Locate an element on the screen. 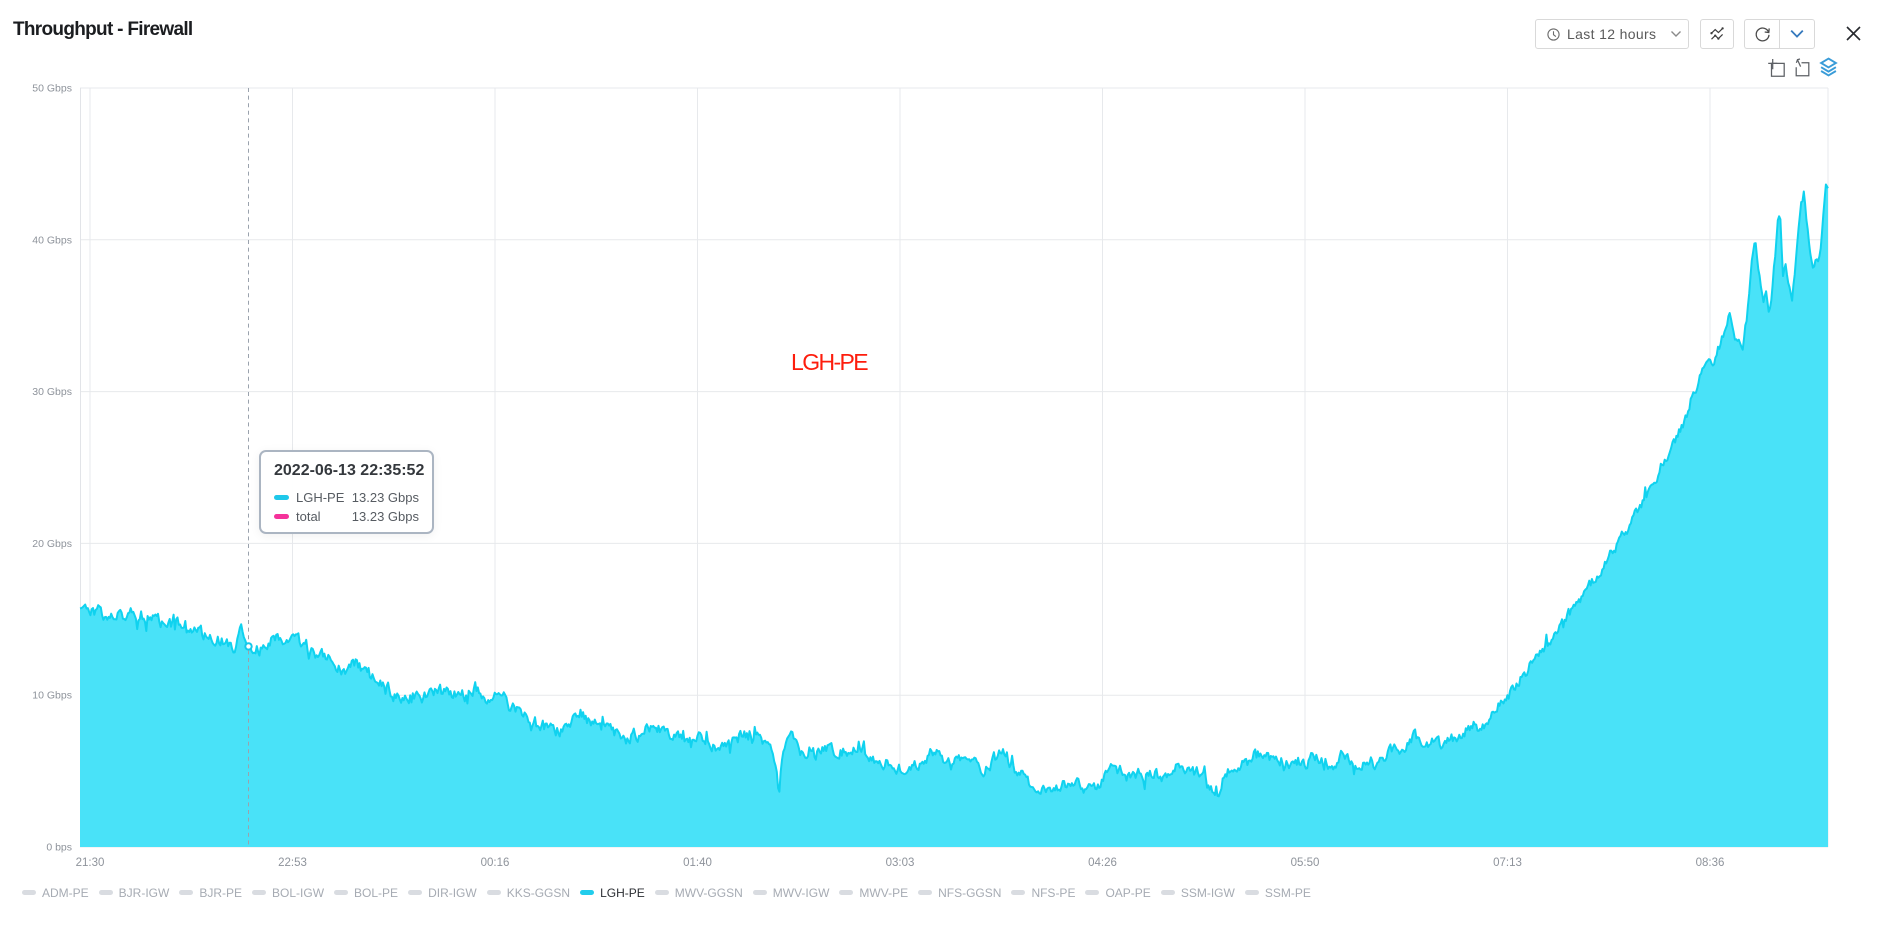 The height and width of the screenshot is (926, 1878). svg-text: 07:13 is located at coordinates (1507, 863).